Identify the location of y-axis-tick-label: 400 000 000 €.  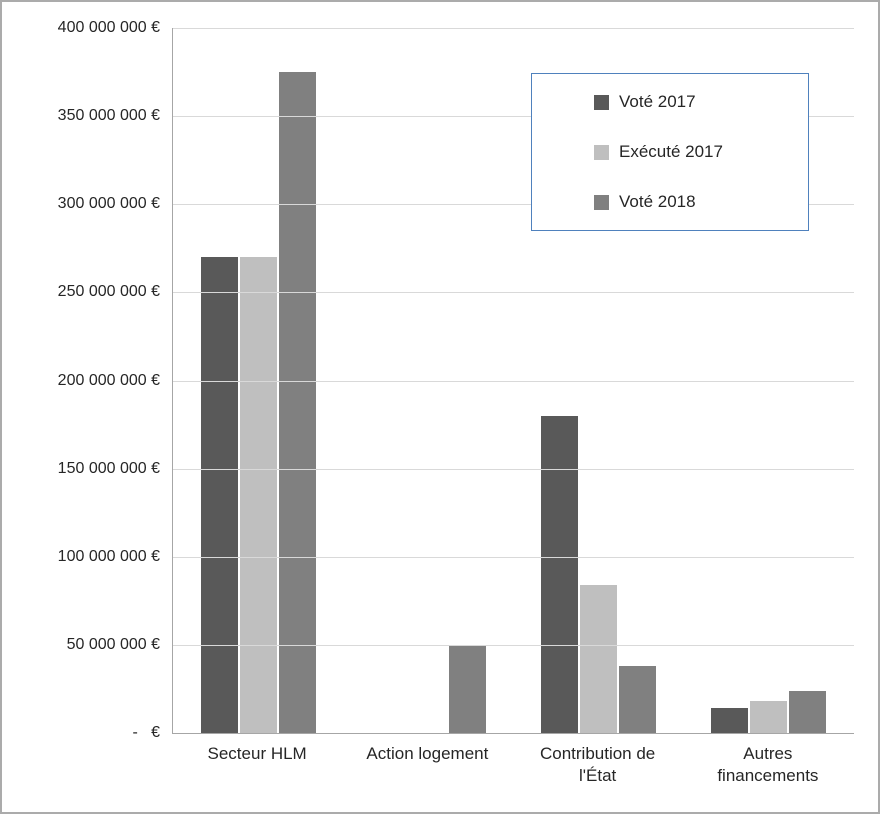
(108, 27).